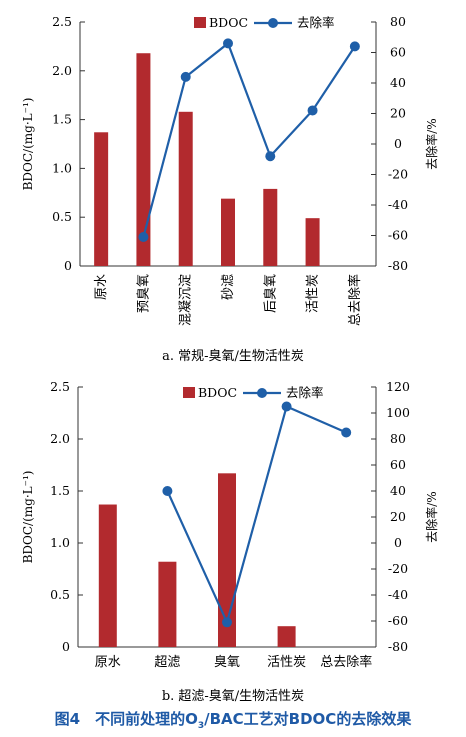 This screenshot has height=737, width=466. What do you see at coordinates (398, 412) in the screenshot?
I see `chart-b-right-tick-label: 100` at bounding box center [398, 412].